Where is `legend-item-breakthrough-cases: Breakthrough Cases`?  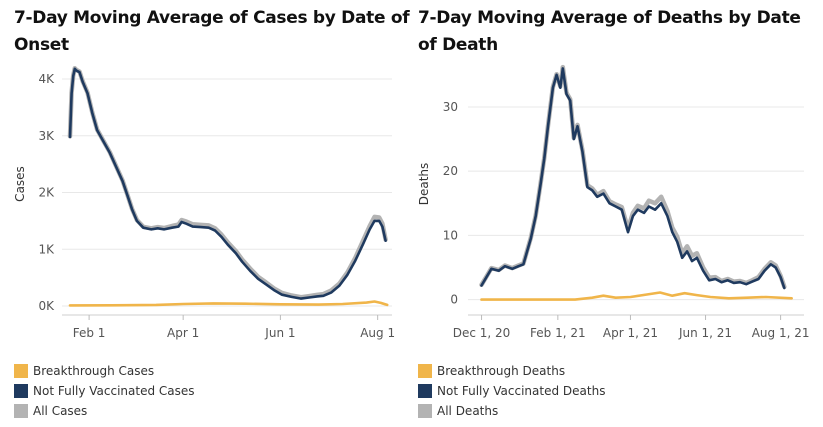 legend-item-breakthrough-cases: Breakthrough Cases is located at coordinates (104, 371).